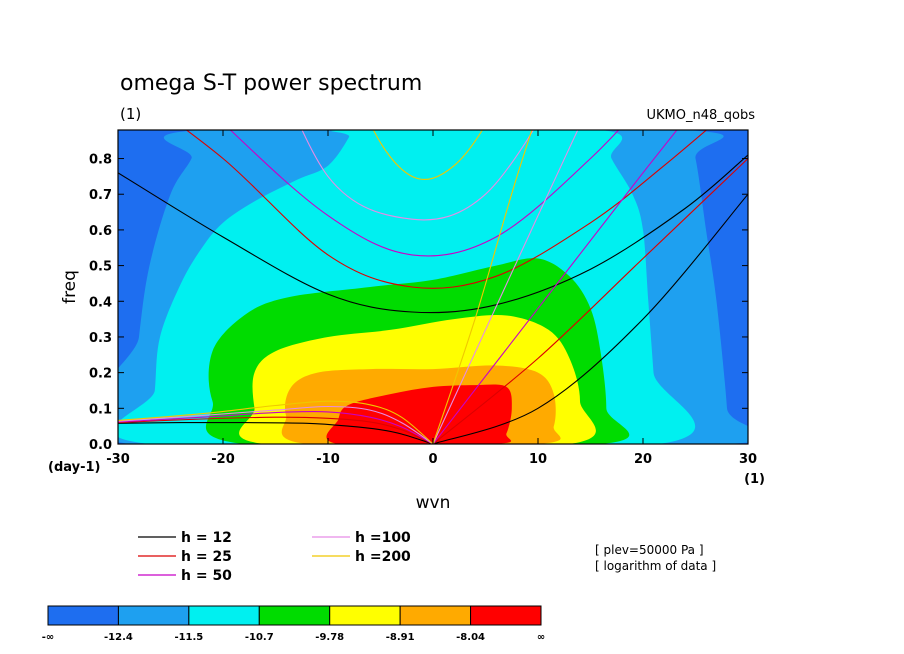 This screenshot has width=904, height=654. Describe the element at coordinates (383, 538) in the screenshot. I see `legend-label: h =100` at that location.